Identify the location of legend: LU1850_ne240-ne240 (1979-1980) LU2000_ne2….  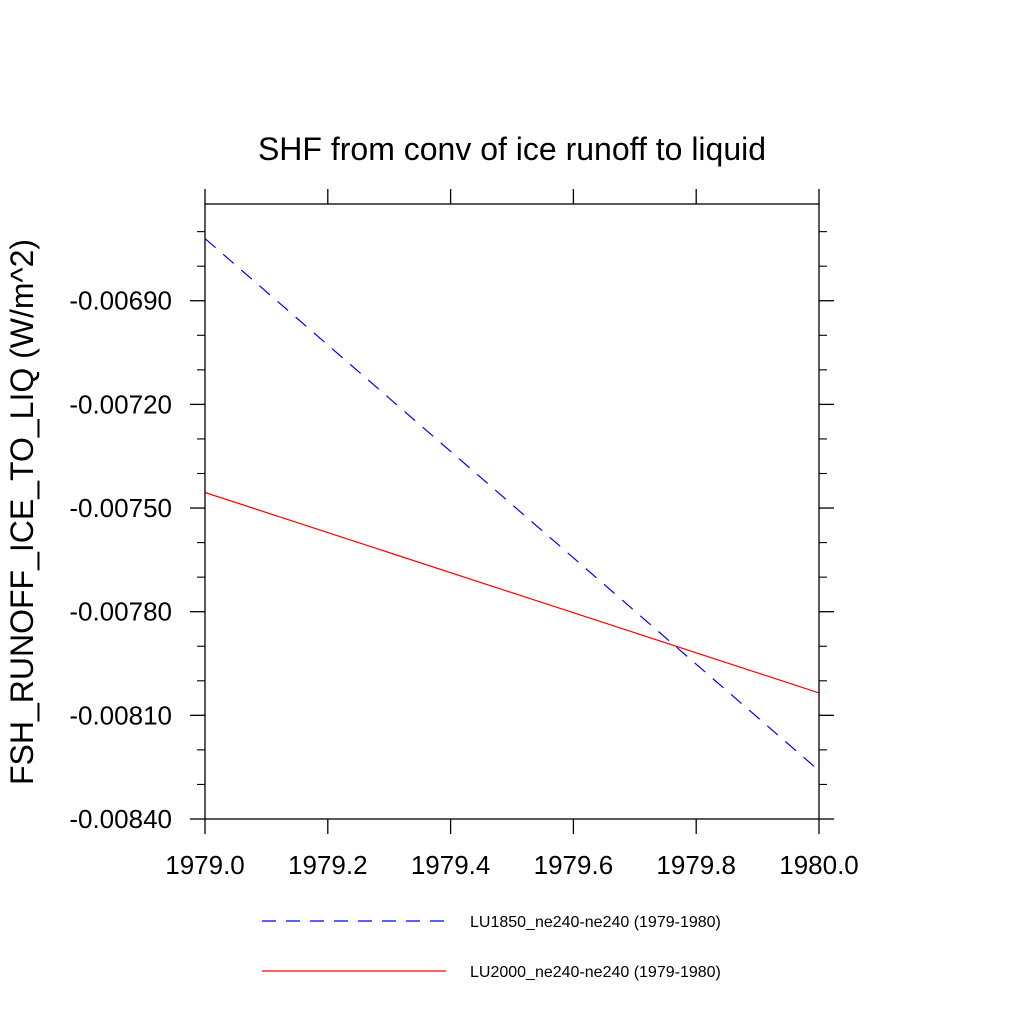
(491, 947).